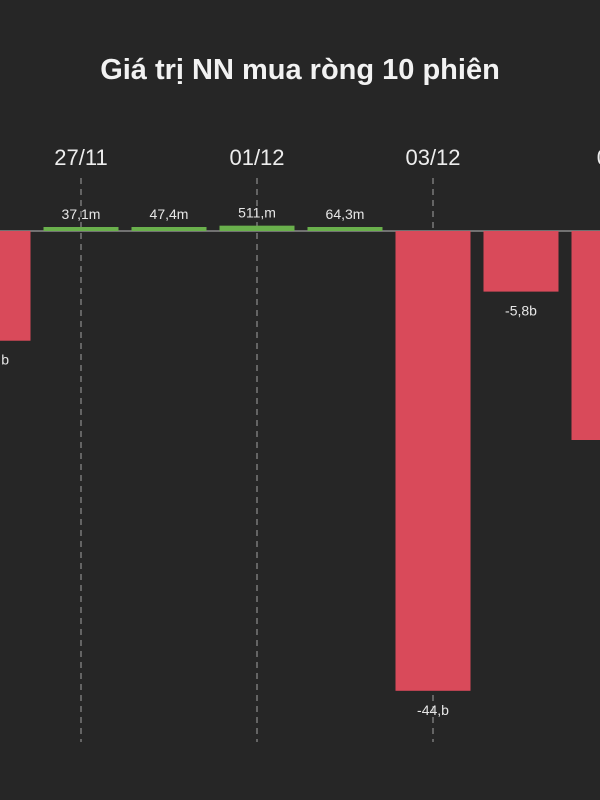 The image size is (600, 800). What do you see at coordinates (345, 214) in the screenshot?
I see `data-label-02-12: 64,3m` at bounding box center [345, 214].